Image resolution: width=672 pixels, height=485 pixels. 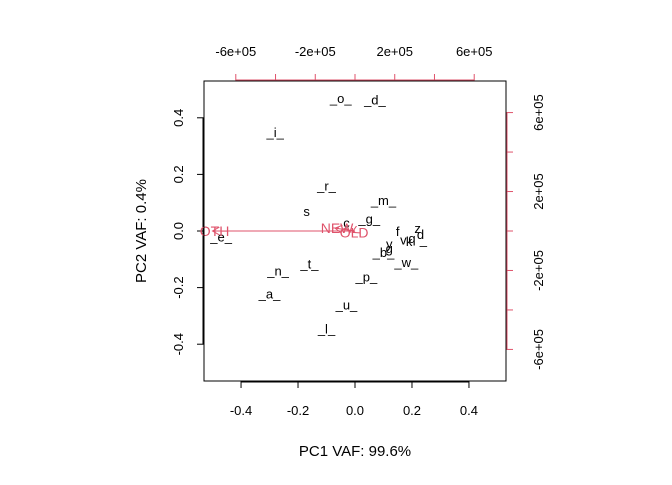 I want to click on observation-label: _b_, so click(x=383, y=252).